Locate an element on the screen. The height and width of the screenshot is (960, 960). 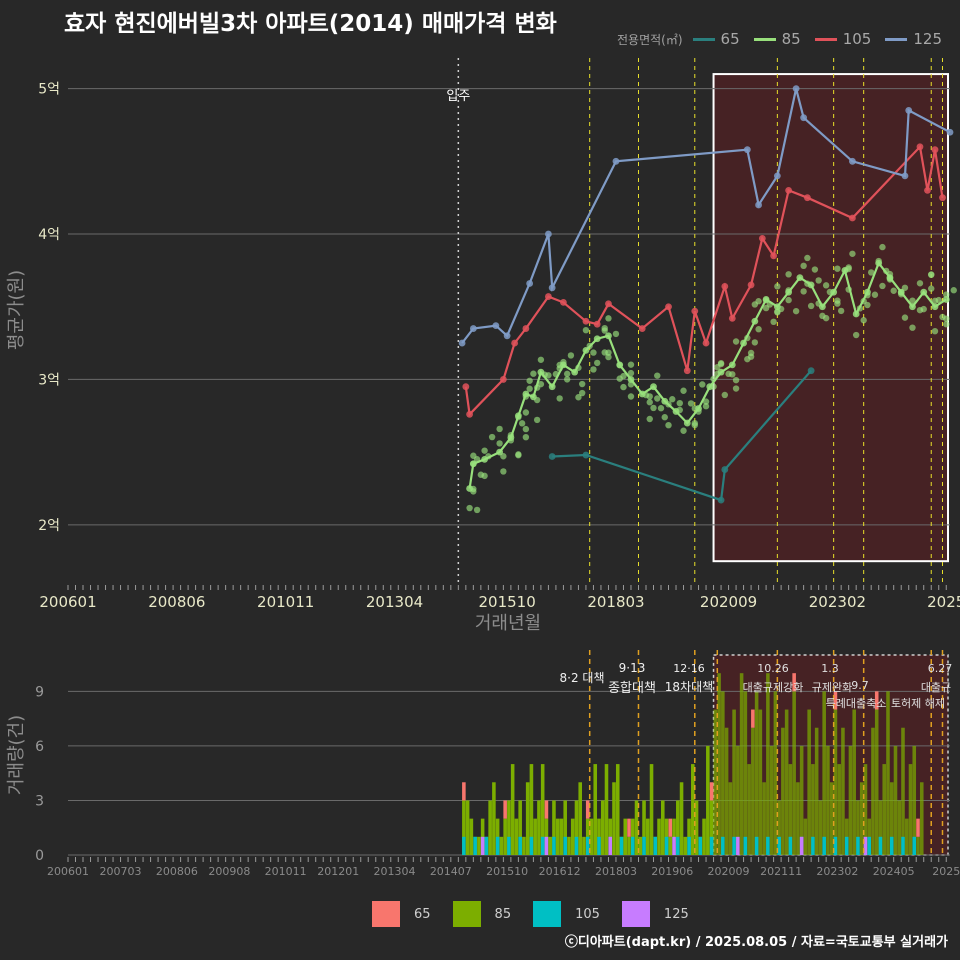
event-date-6-27: 6.27 is located at coordinates (940, 668).